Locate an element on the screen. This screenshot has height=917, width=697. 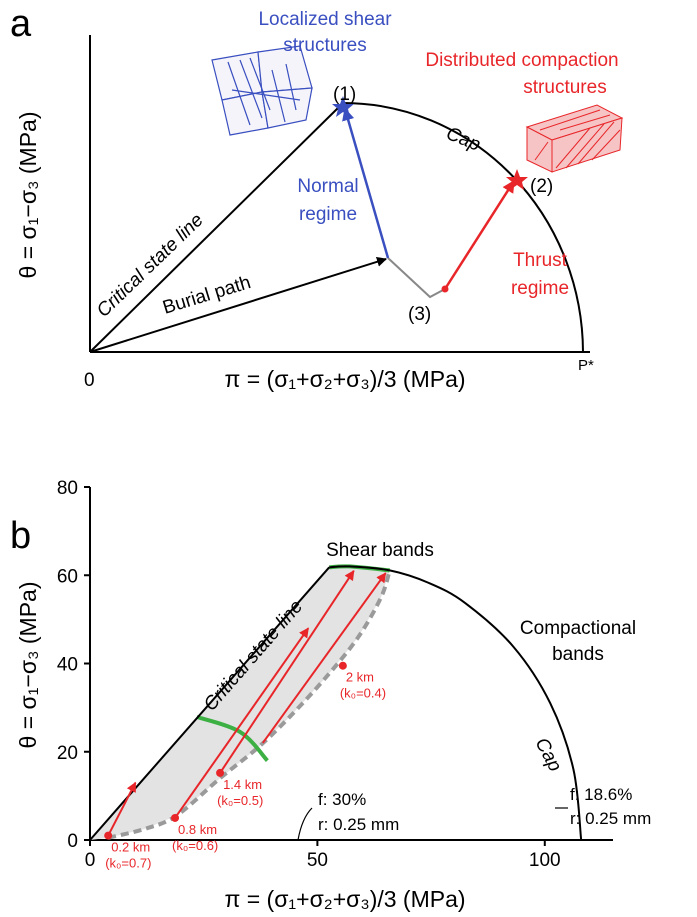
y-tick-label: 0 is located at coordinates (72, 841).